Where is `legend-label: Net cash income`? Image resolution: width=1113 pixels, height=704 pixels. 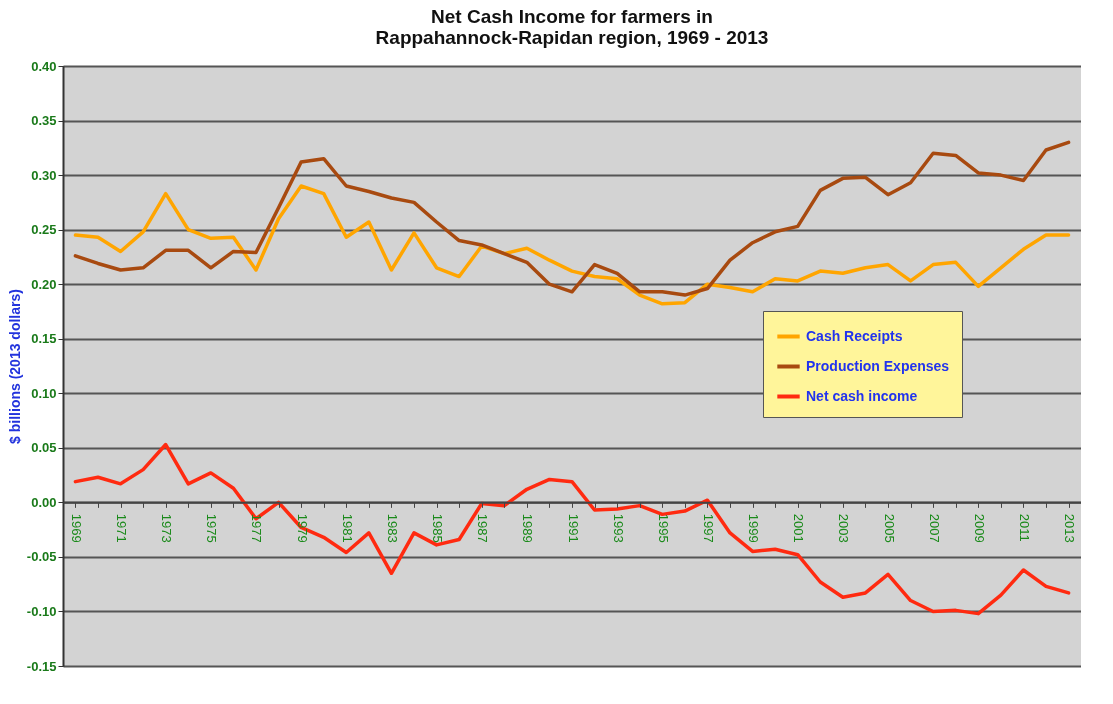 legend-label: Net cash income is located at coordinates (862, 395).